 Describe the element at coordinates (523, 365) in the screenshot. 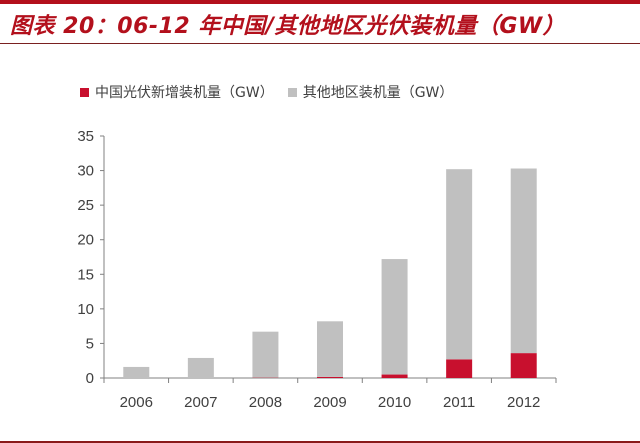

I see `bar-china-2012` at that location.